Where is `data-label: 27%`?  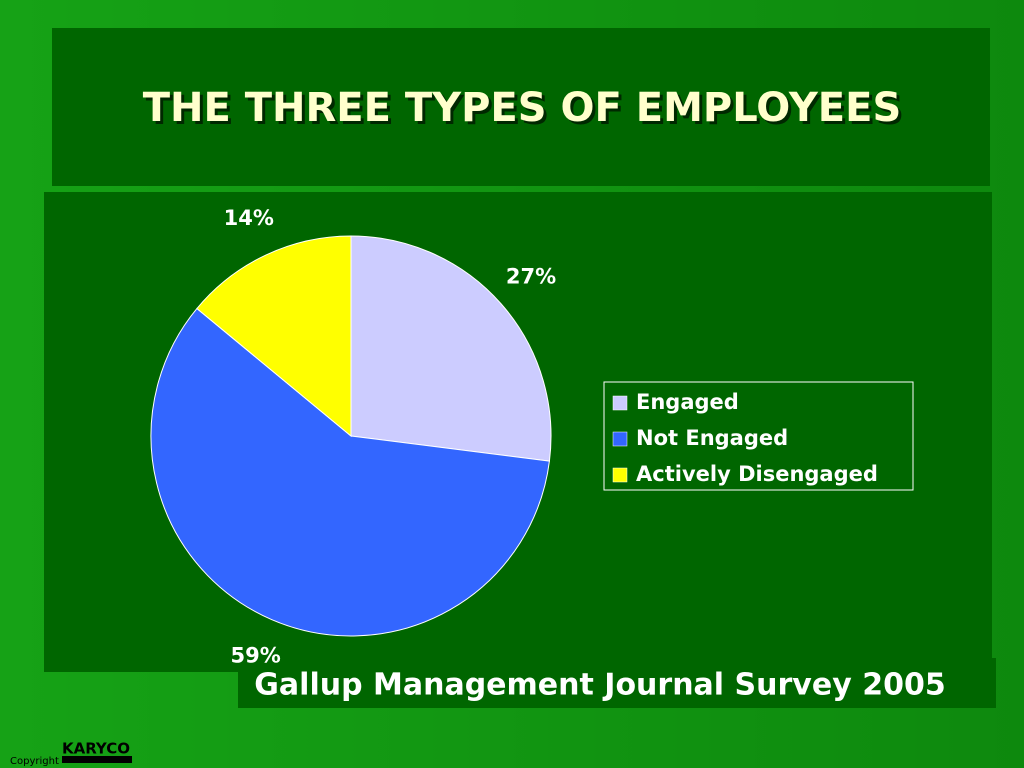 data-label: 27% is located at coordinates (531, 276).